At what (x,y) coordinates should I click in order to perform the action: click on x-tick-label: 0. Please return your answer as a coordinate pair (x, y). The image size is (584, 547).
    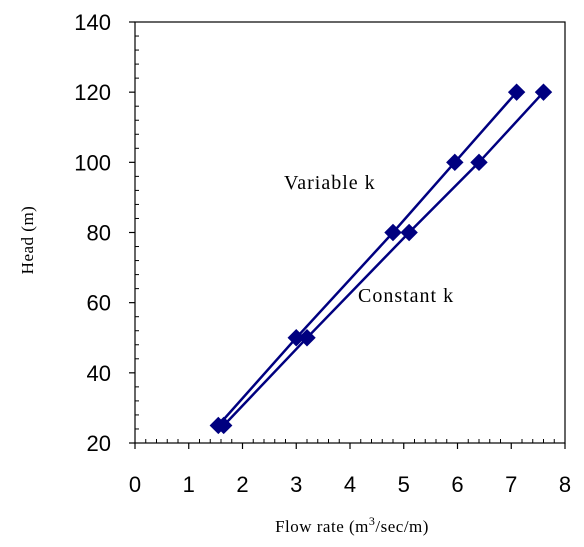
    Looking at the image, I should click on (135, 484).